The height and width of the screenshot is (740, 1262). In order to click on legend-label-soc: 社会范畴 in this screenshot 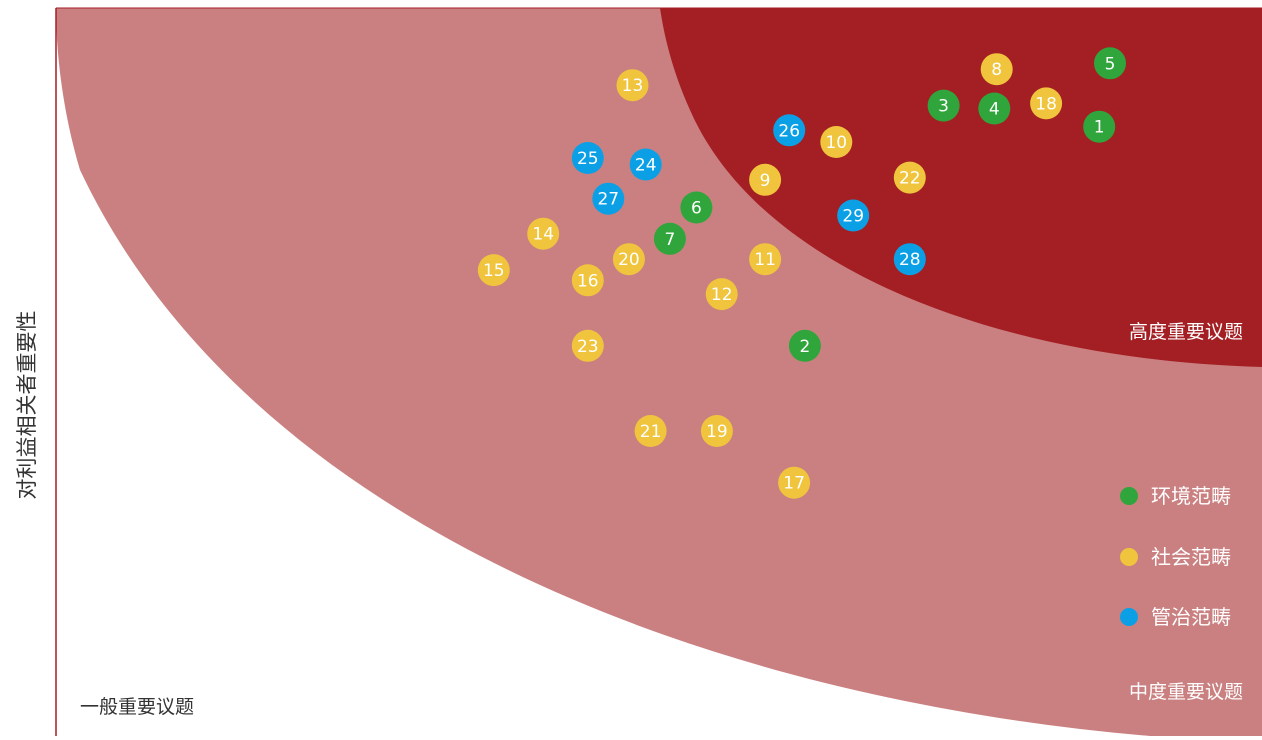, I will do `click(1191, 557)`.